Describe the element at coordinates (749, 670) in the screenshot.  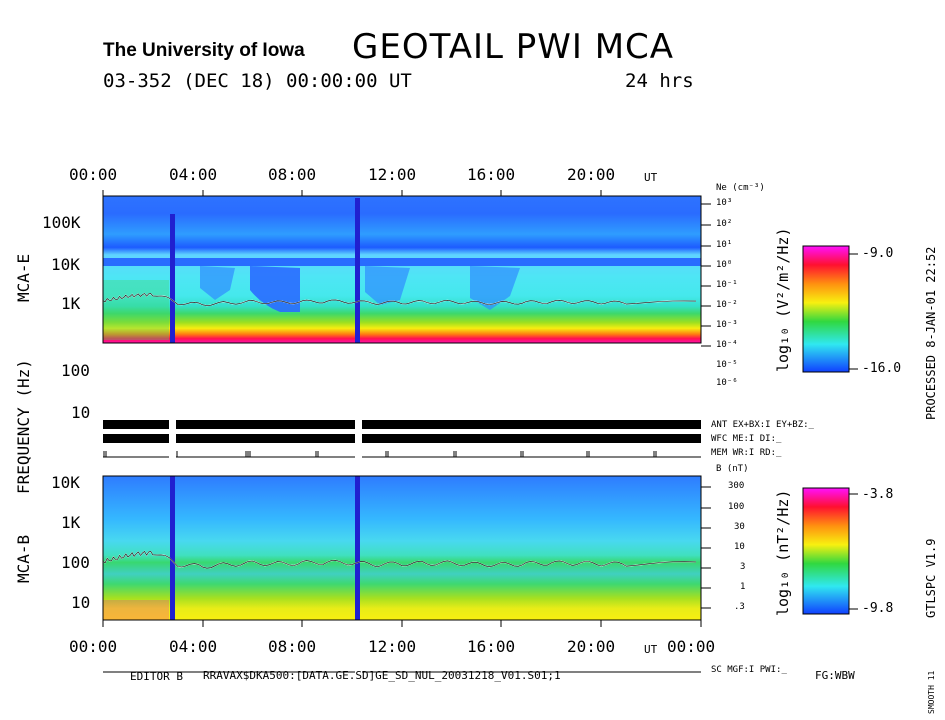
I see `status-sc: SC MGF:I PWI:_` at that location.